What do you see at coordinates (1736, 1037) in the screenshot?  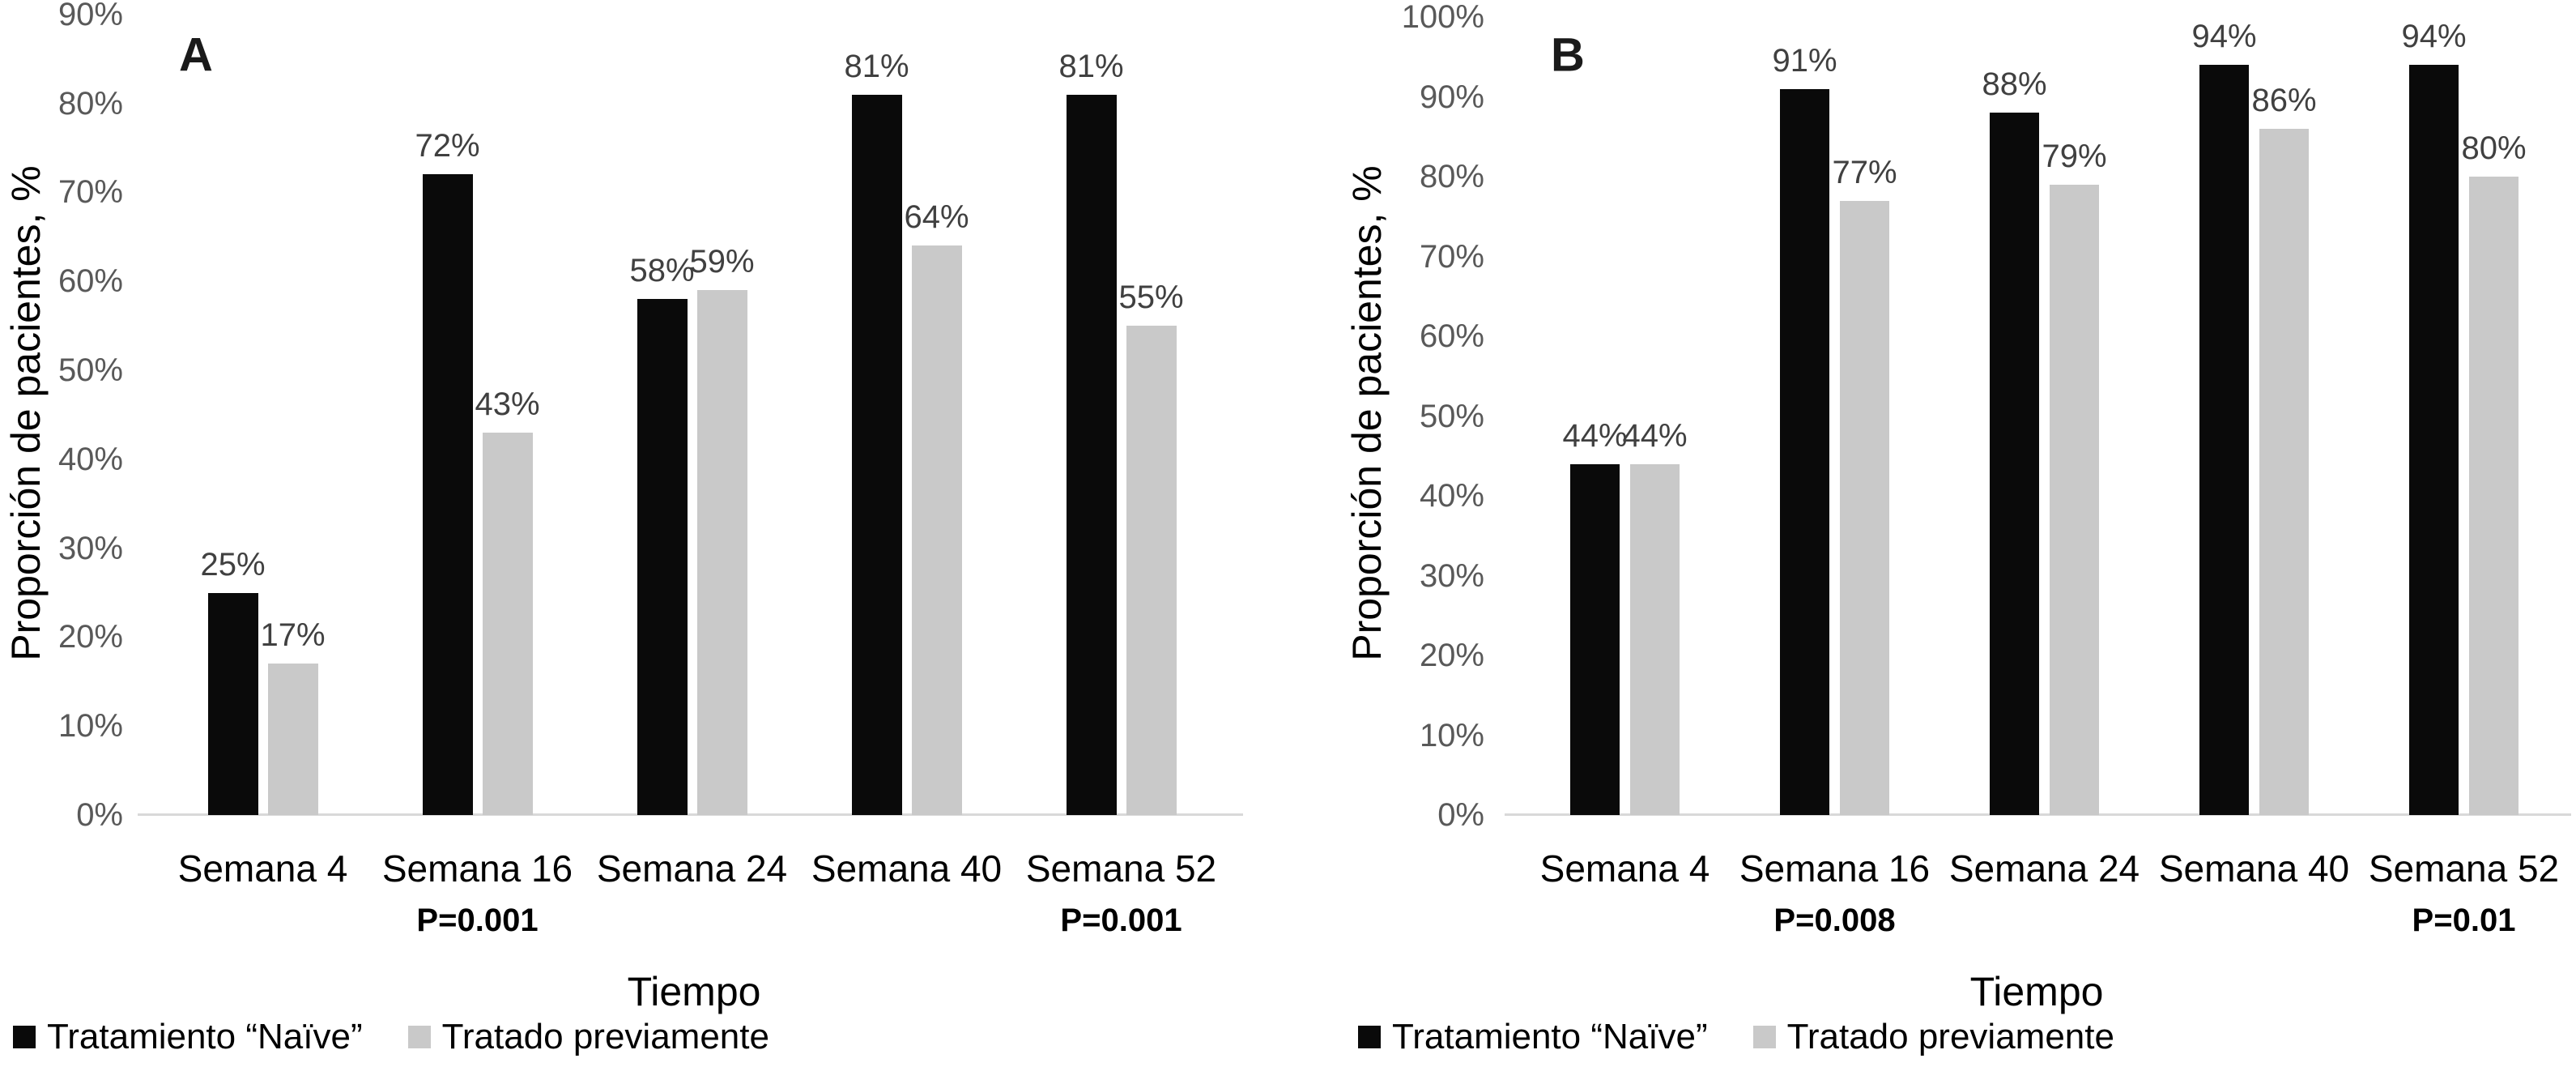 I see `legend-panel-b: Tratamiento “Naïve” Tratado previamente` at bounding box center [1736, 1037].